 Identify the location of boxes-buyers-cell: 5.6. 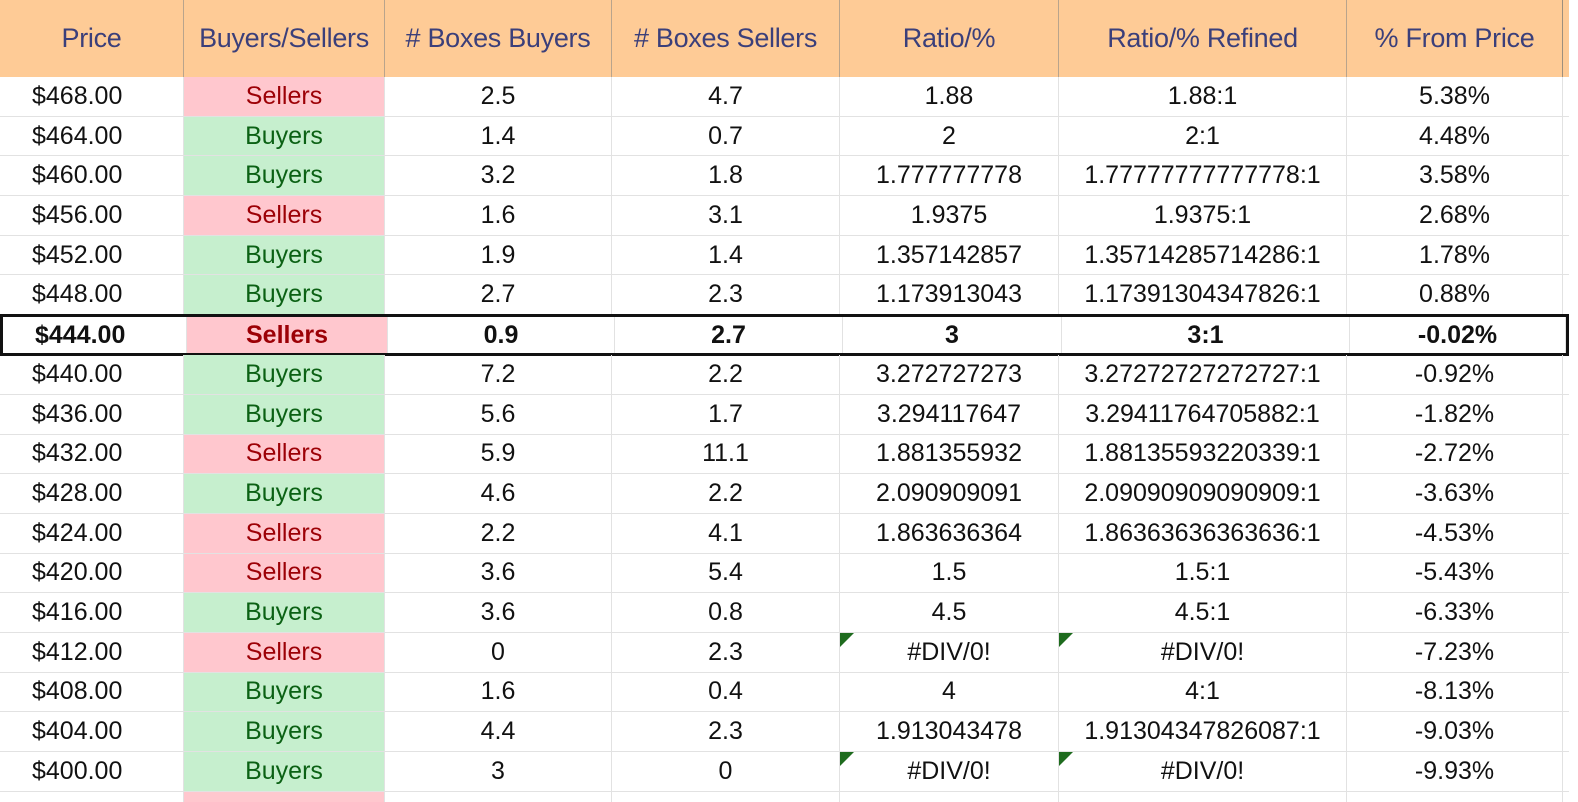
(498, 414).